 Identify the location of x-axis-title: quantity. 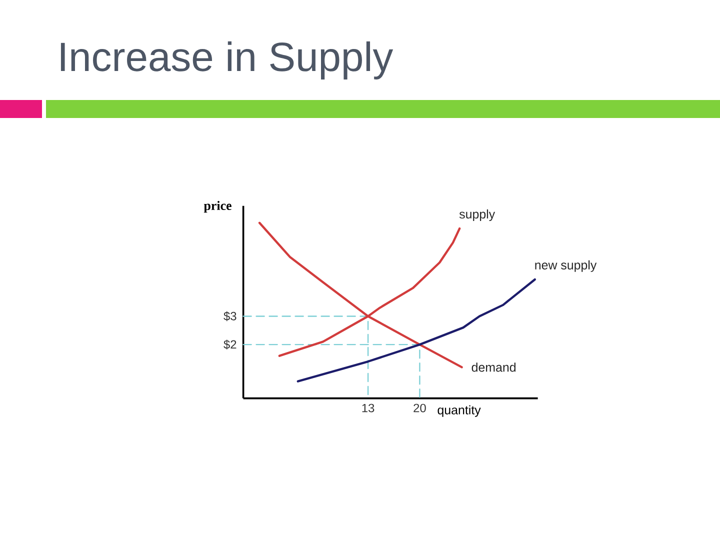
(459, 411).